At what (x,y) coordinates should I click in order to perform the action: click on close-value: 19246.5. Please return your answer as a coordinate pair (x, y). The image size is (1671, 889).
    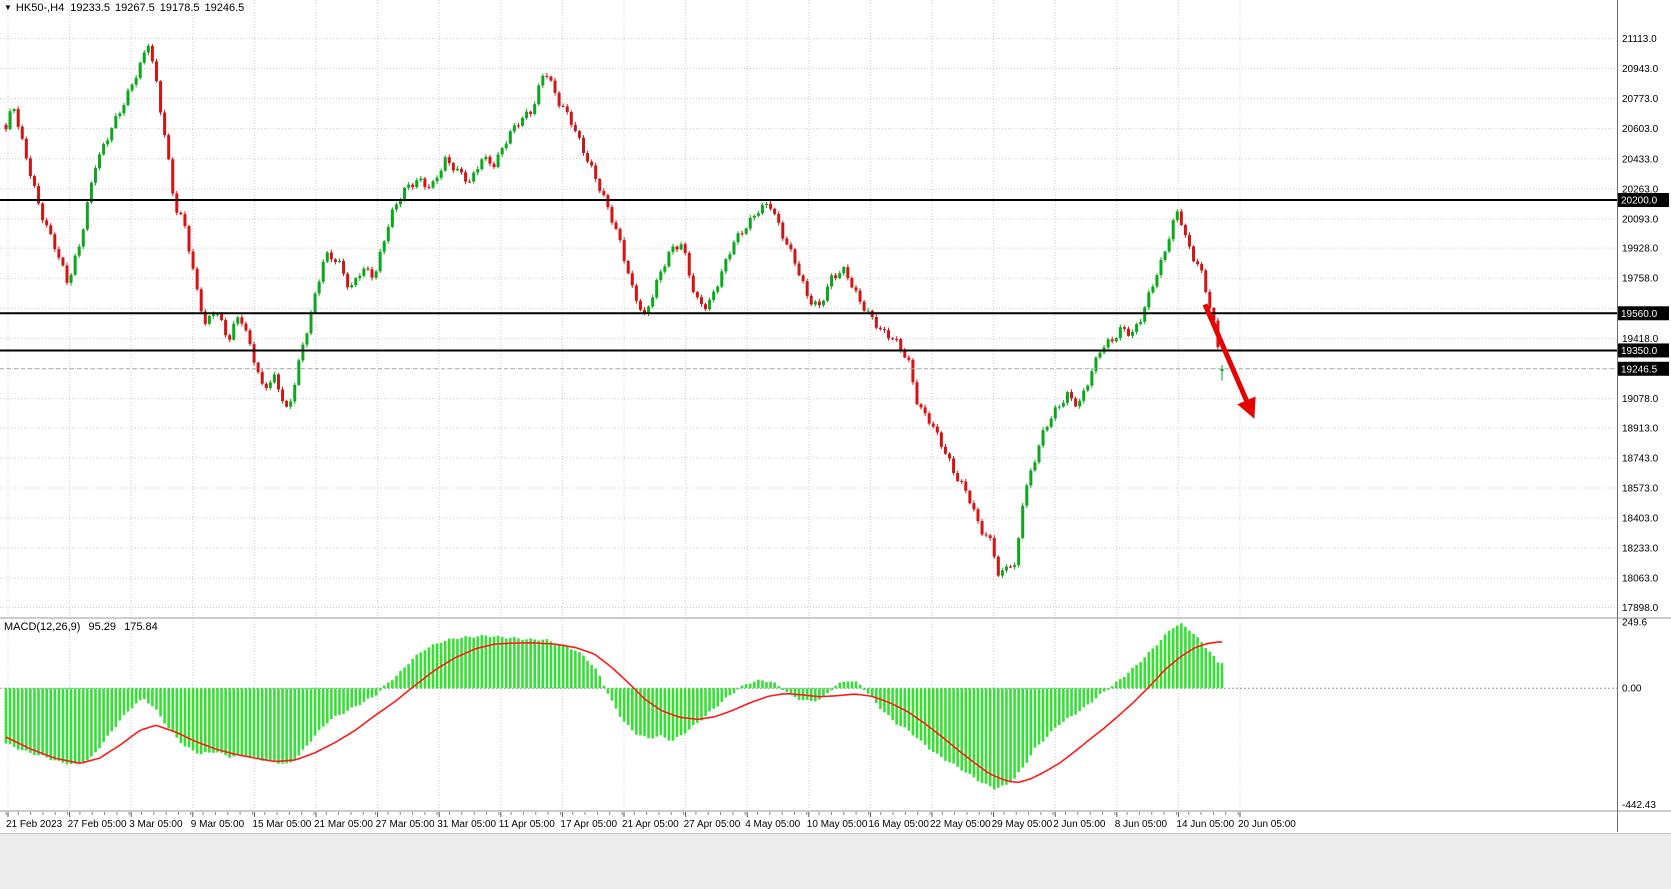
    Looking at the image, I should click on (224, 8).